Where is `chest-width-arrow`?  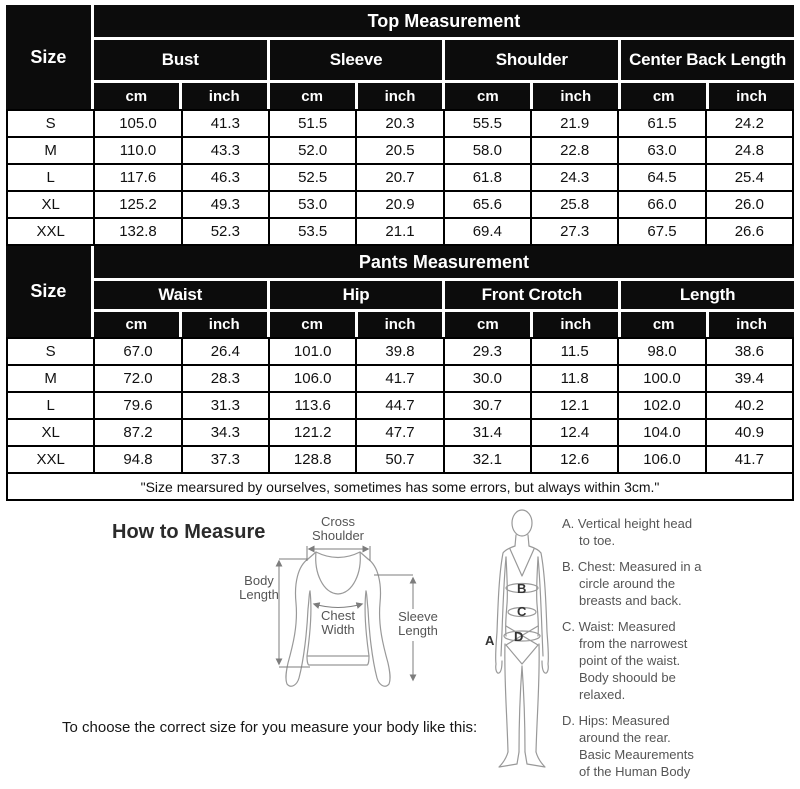
chest-width-arrow is located at coordinates (338, 605).